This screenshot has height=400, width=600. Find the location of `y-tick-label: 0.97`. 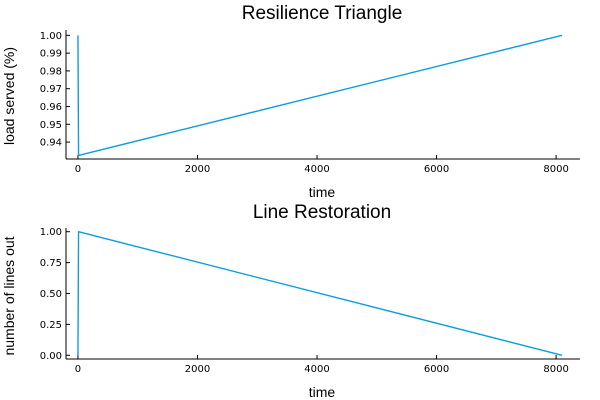

y-tick-label: 0.97 is located at coordinates (51, 89).